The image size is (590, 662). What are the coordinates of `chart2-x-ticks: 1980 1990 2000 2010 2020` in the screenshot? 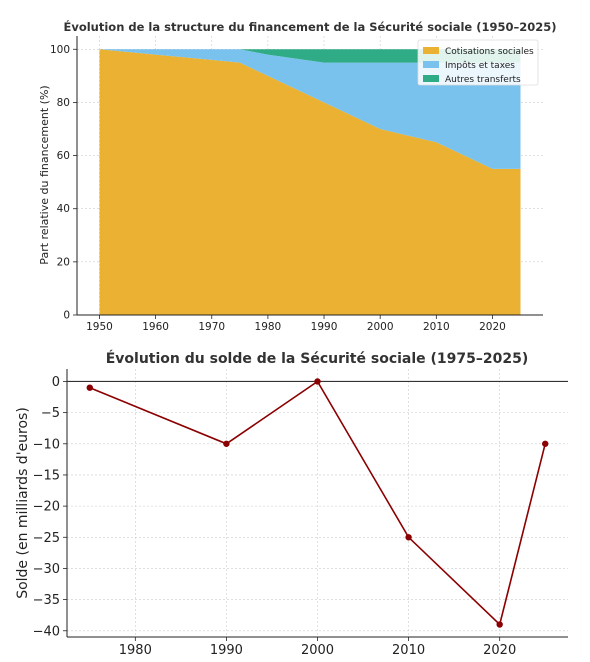 It's located at (317, 647).